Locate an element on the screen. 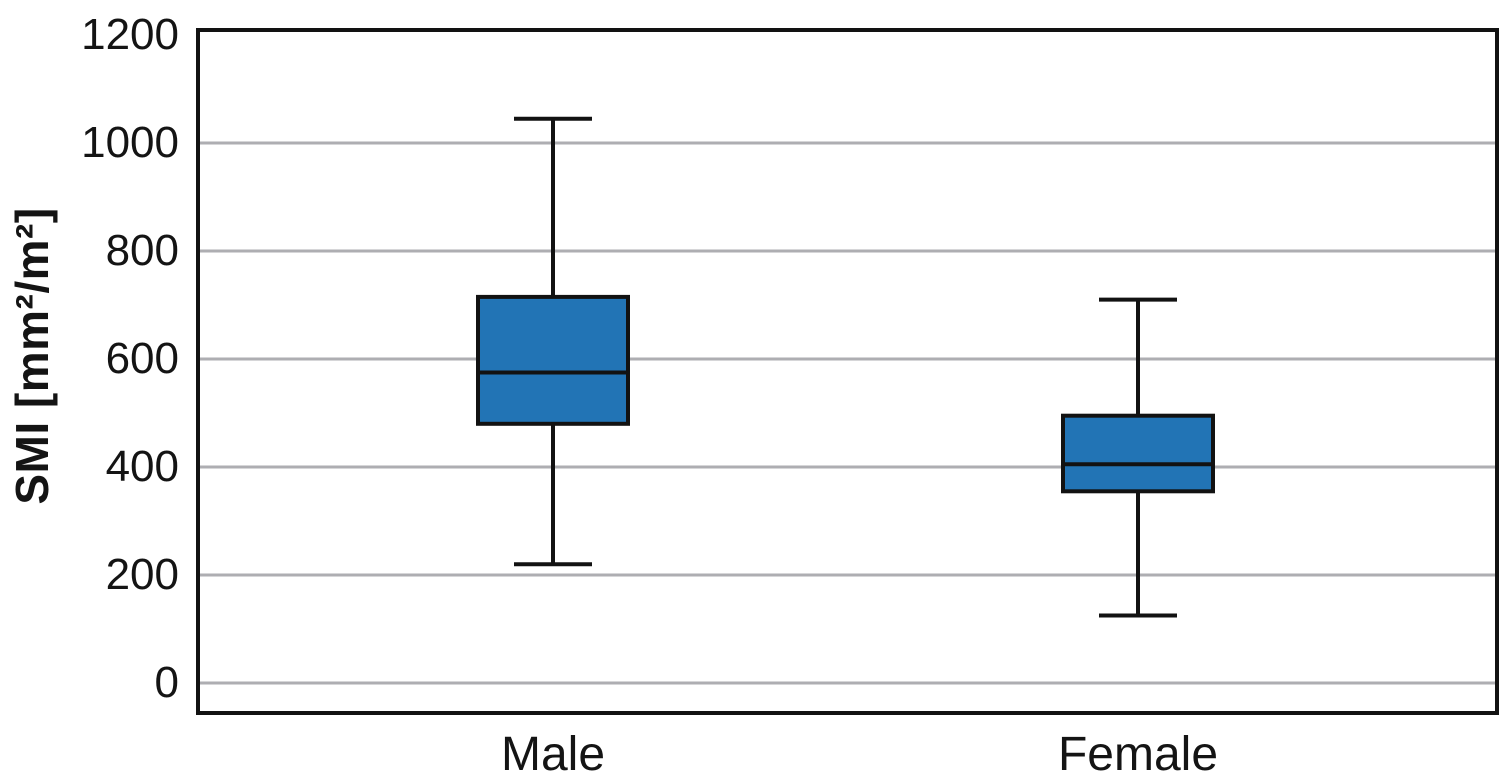 This screenshot has height=784, width=1500. boxplot-male is located at coordinates (553, 341).